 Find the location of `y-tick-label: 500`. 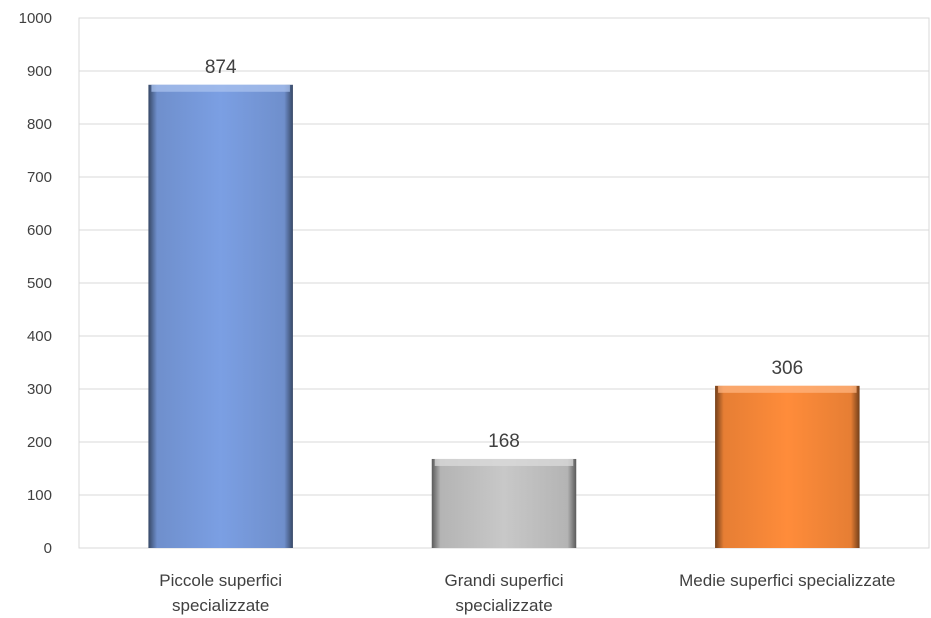

y-tick-label: 500 is located at coordinates (39, 283).